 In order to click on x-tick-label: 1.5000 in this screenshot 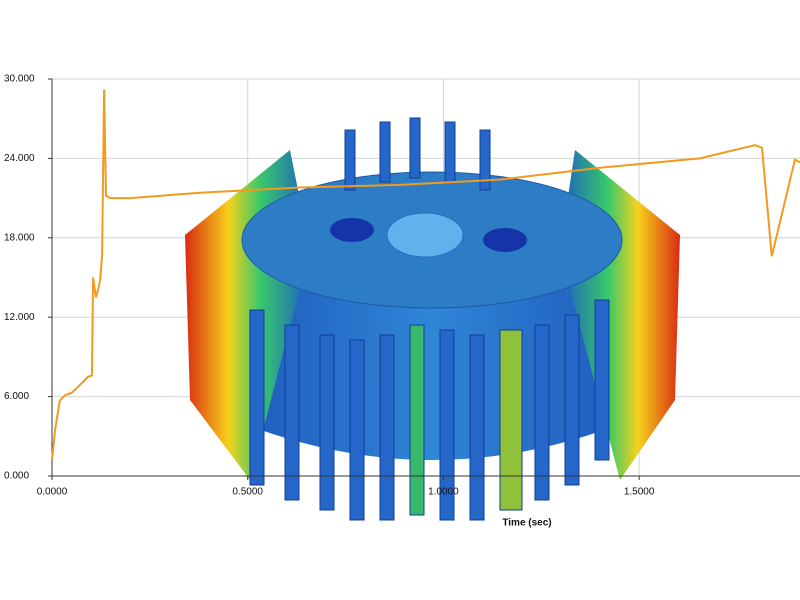, I will do `click(639, 492)`.